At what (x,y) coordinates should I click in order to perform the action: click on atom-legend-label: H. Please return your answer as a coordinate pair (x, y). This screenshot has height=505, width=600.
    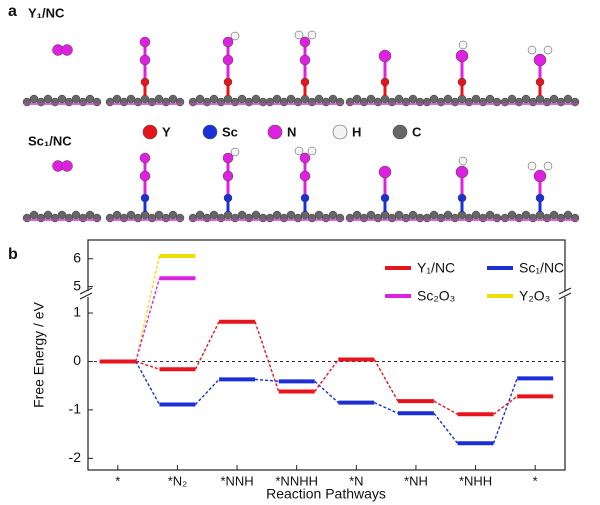
    Looking at the image, I should click on (356, 131).